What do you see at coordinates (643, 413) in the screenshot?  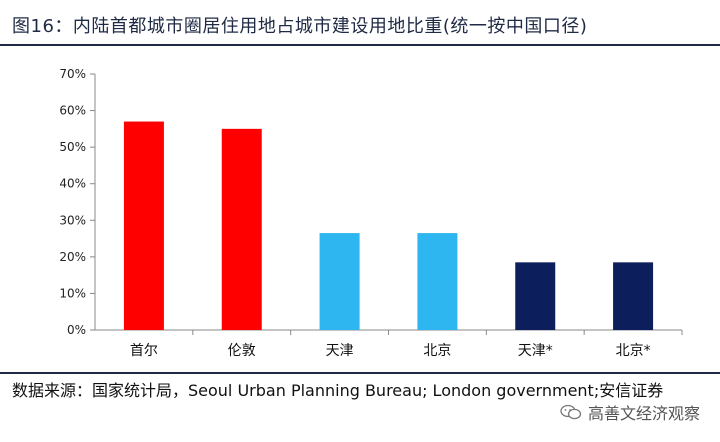 I see `watermark-text: 高善文经济观察` at bounding box center [643, 413].